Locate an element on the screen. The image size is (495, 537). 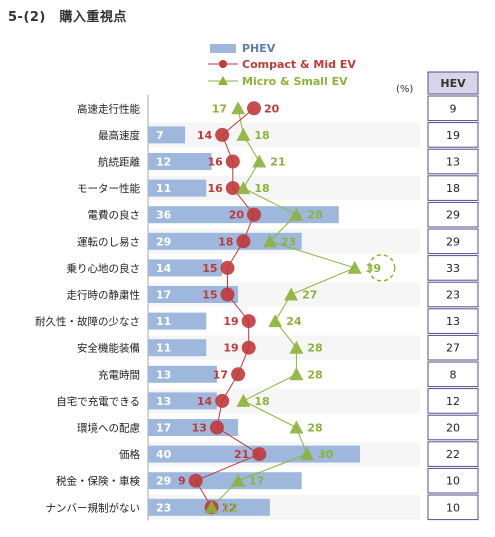
phev-value-label: 17 is located at coordinates (163, 295).